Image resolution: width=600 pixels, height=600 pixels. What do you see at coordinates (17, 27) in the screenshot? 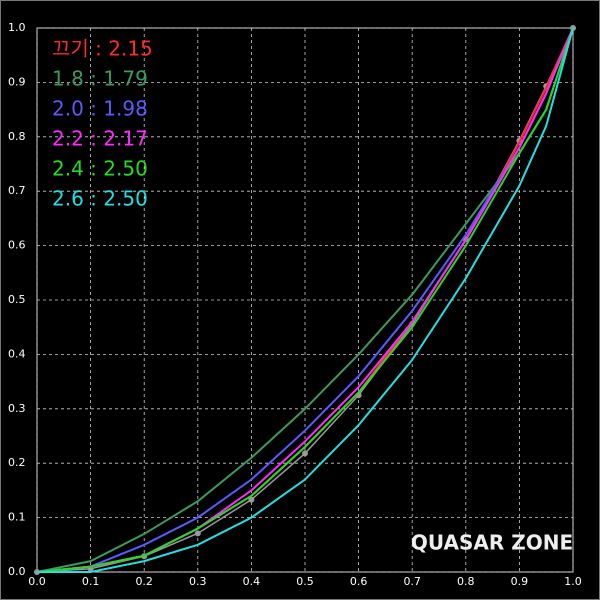
I see `y-tick-label: 1.0` at bounding box center [17, 27].